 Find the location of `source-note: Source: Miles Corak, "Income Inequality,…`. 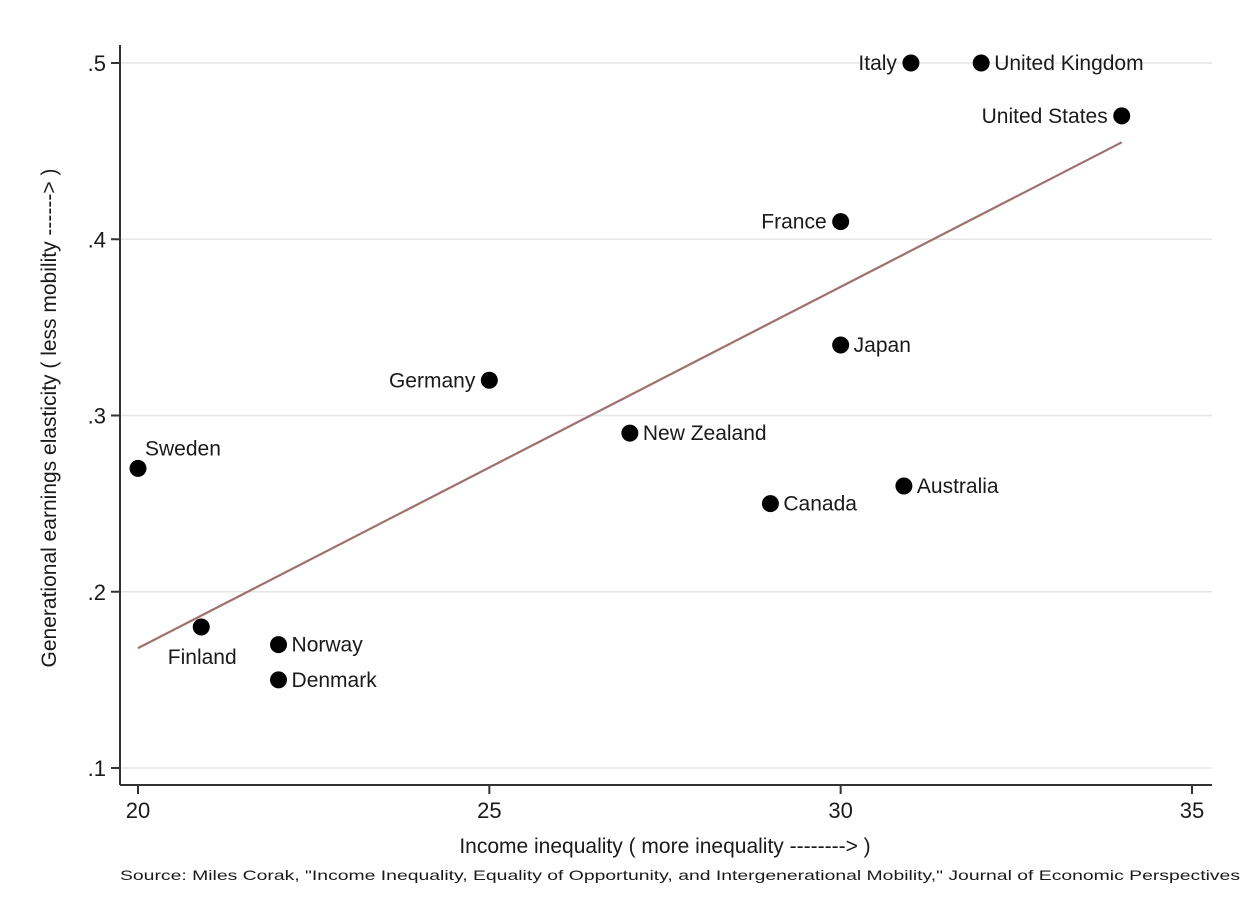

source-note: Source: Miles Corak, "Income Inequality,… is located at coordinates (680, 875).